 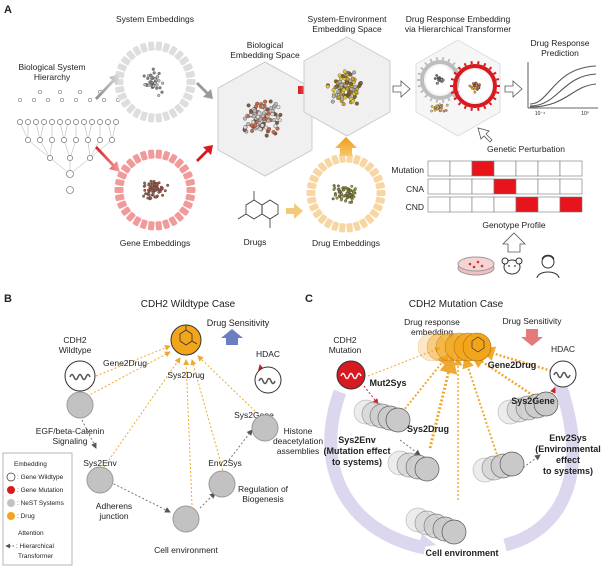 I want to click on gene-embeddings-label: Gene Embeddings, so click(x=155, y=243).